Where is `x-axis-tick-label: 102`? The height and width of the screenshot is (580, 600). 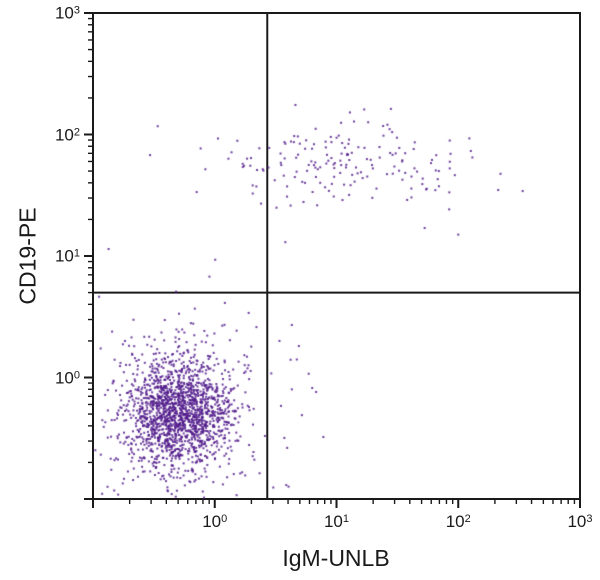 x-axis-tick-label: 102 is located at coordinates (458, 521).